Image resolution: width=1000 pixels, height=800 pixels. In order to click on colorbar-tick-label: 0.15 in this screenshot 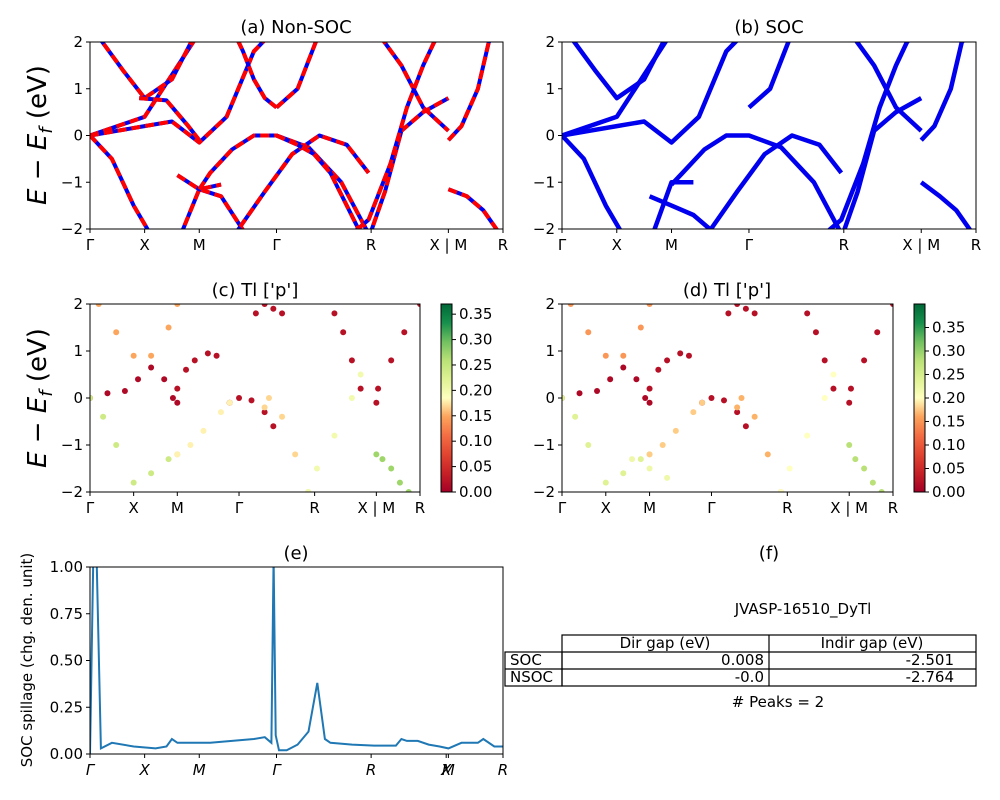, I will do `click(948, 422)`.